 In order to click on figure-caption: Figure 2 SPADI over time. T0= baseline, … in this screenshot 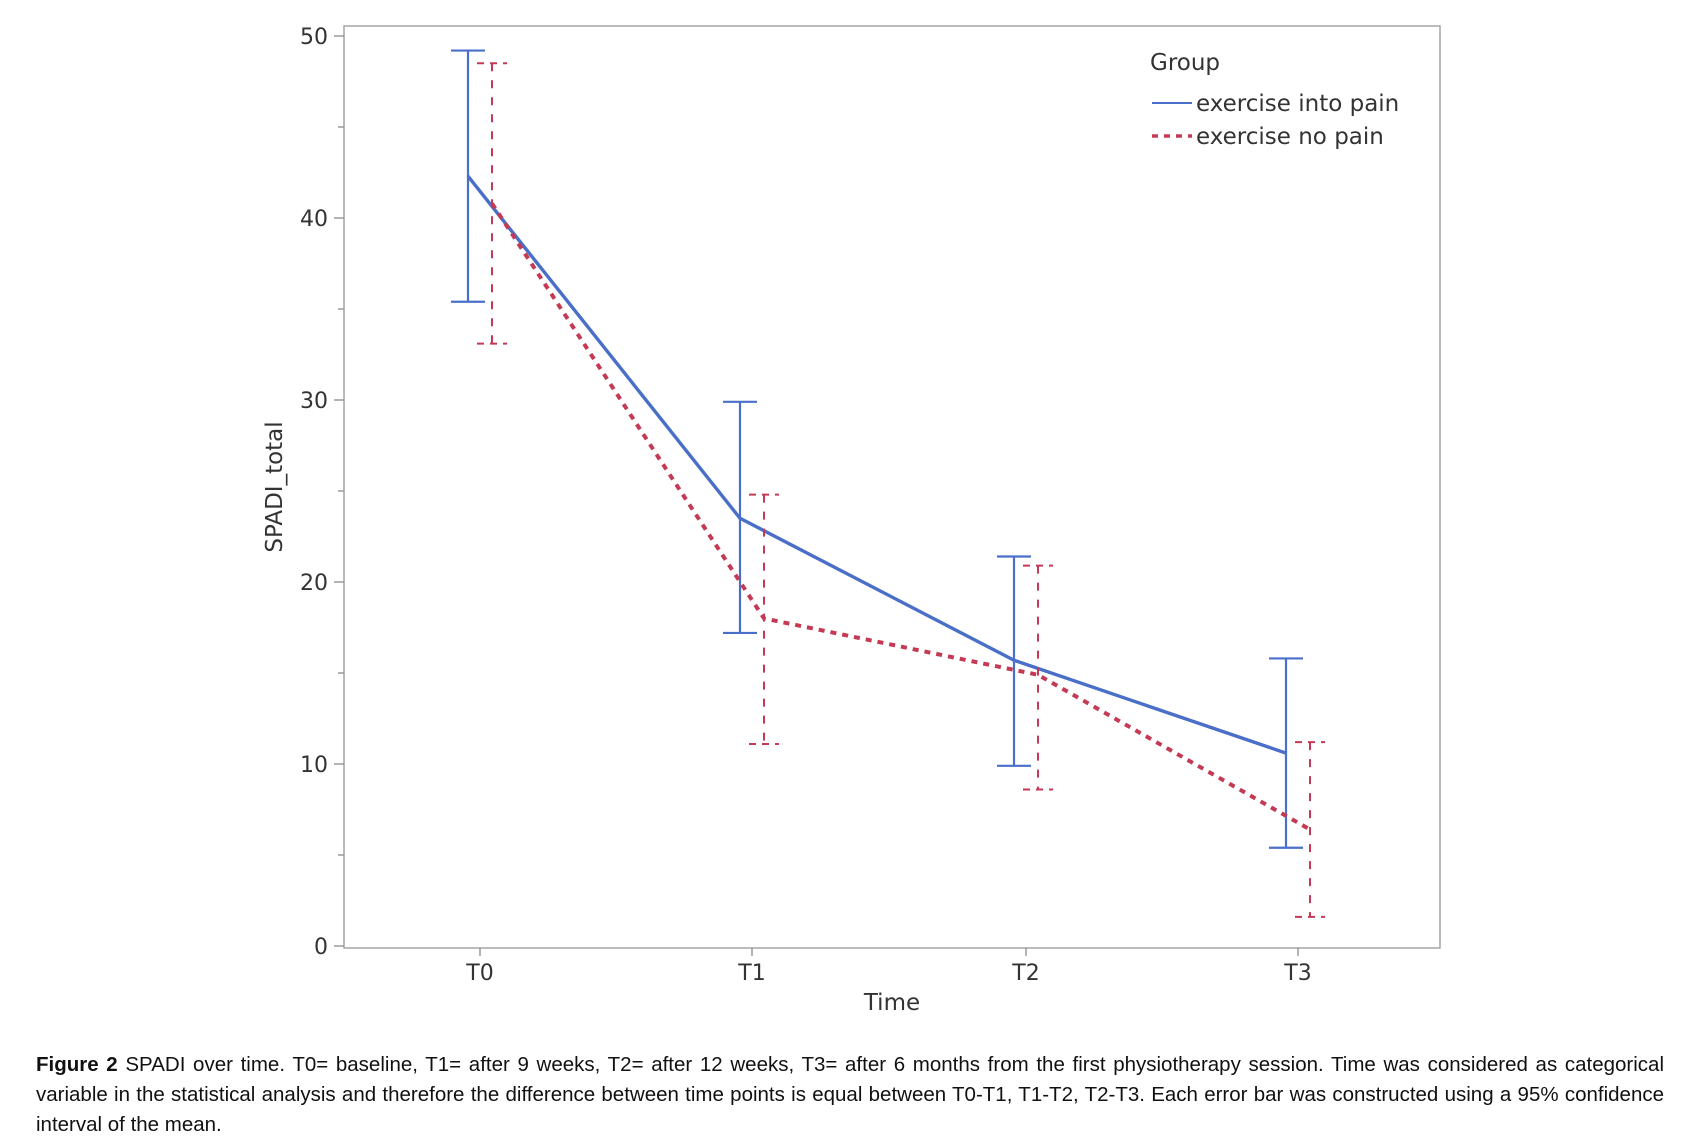, I will do `click(850, 1095)`.